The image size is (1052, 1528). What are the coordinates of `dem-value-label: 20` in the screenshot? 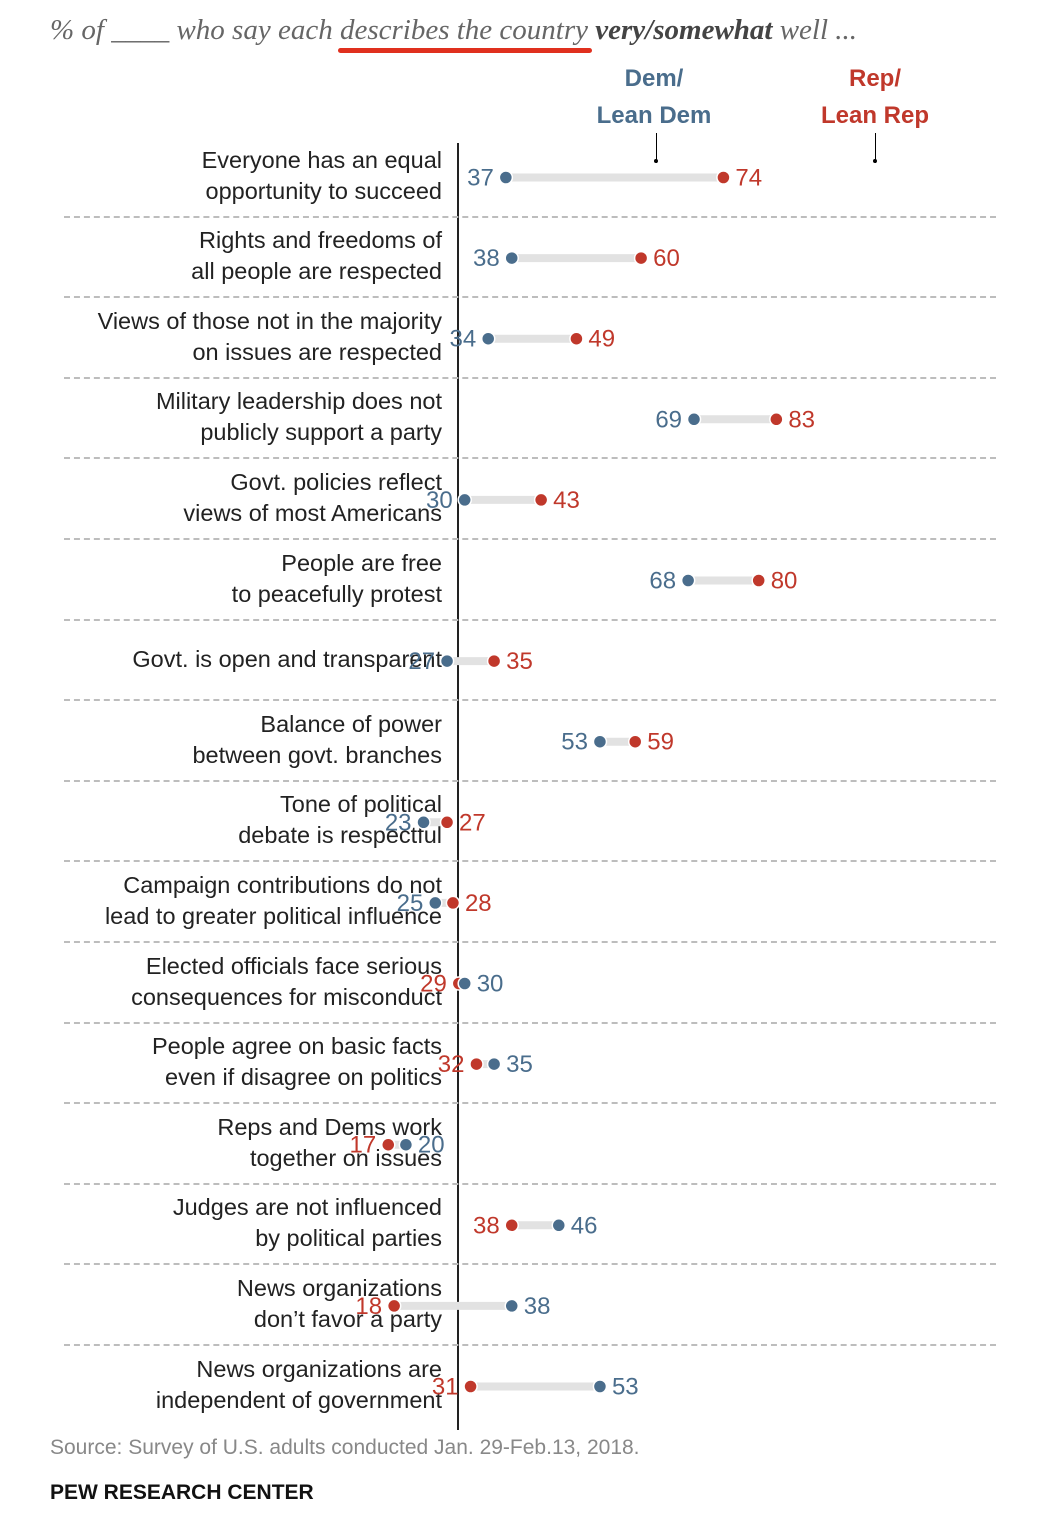 It's located at (431, 1145).